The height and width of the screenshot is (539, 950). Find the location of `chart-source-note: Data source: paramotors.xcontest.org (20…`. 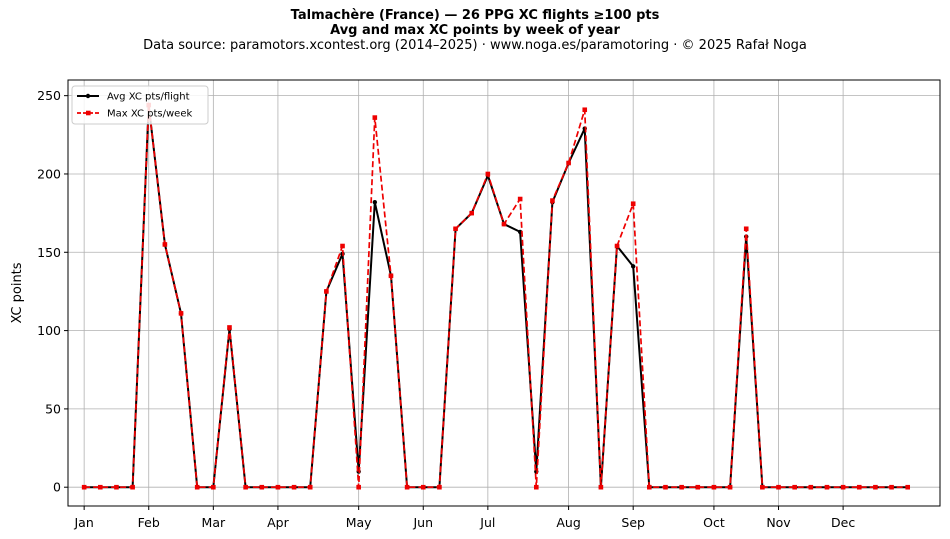

chart-source-note: Data source: paramotors.xcontest.org (20… is located at coordinates (475, 45).